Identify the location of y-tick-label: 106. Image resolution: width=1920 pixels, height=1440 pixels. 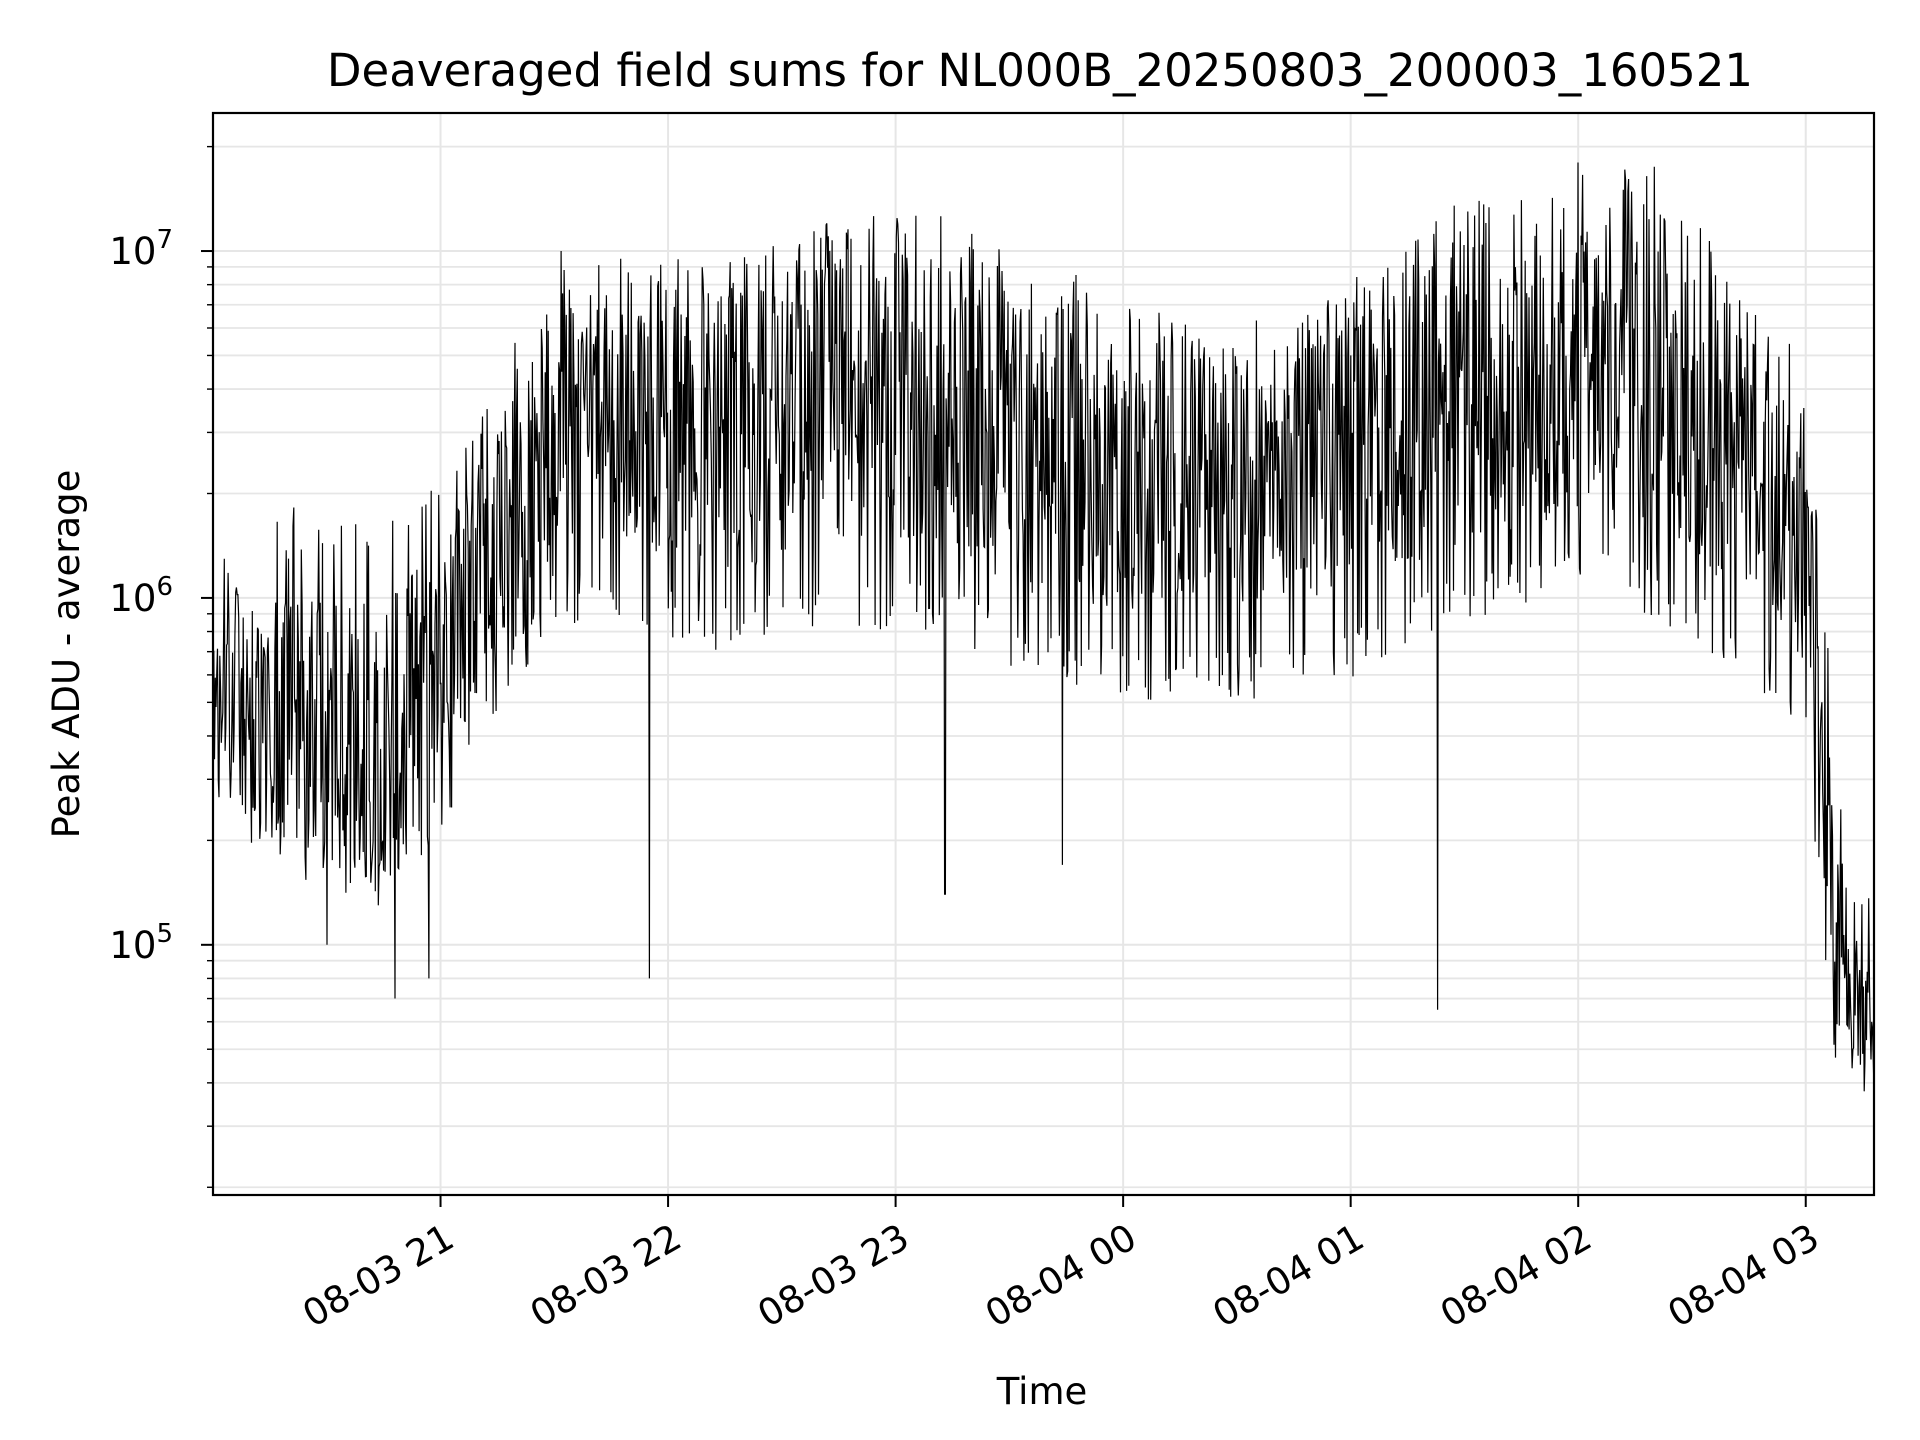
(141, 596).